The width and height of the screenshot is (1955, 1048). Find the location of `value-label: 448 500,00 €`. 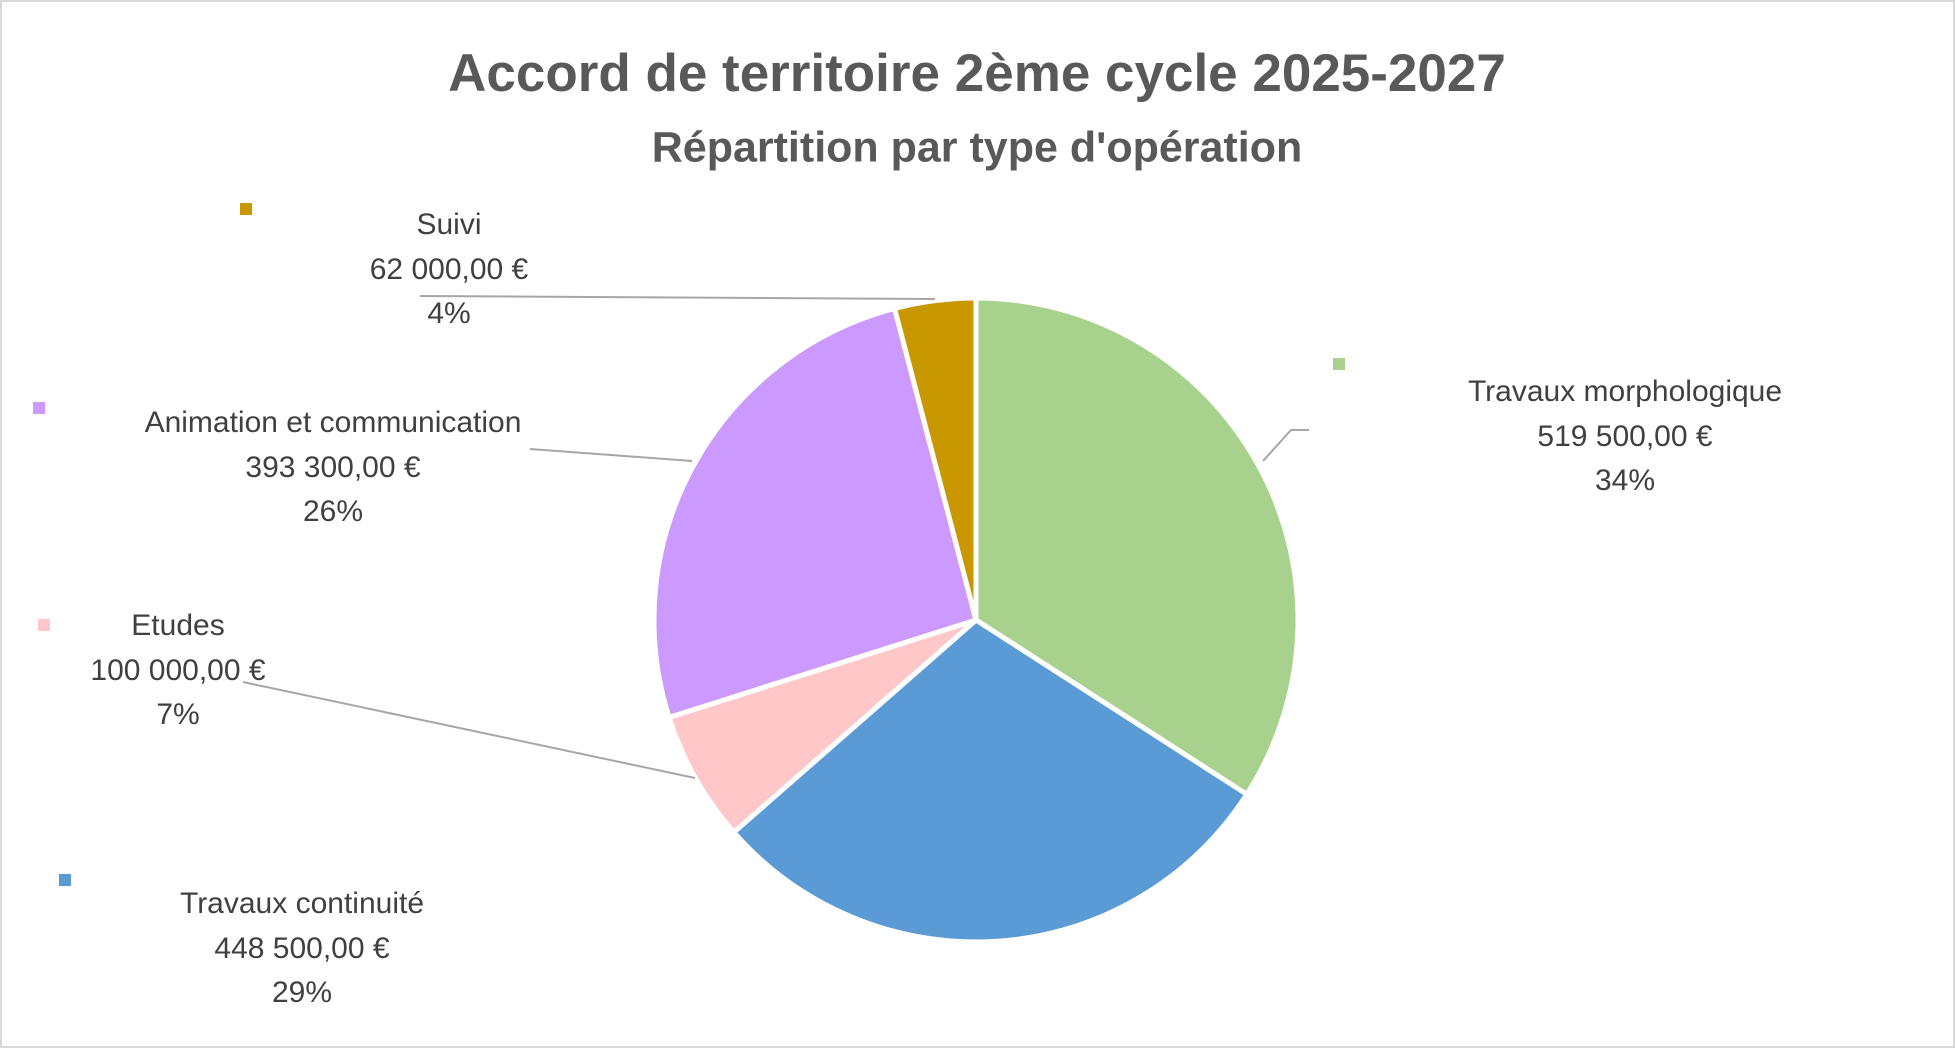

value-label: 448 500,00 € is located at coordinates (301, 948).